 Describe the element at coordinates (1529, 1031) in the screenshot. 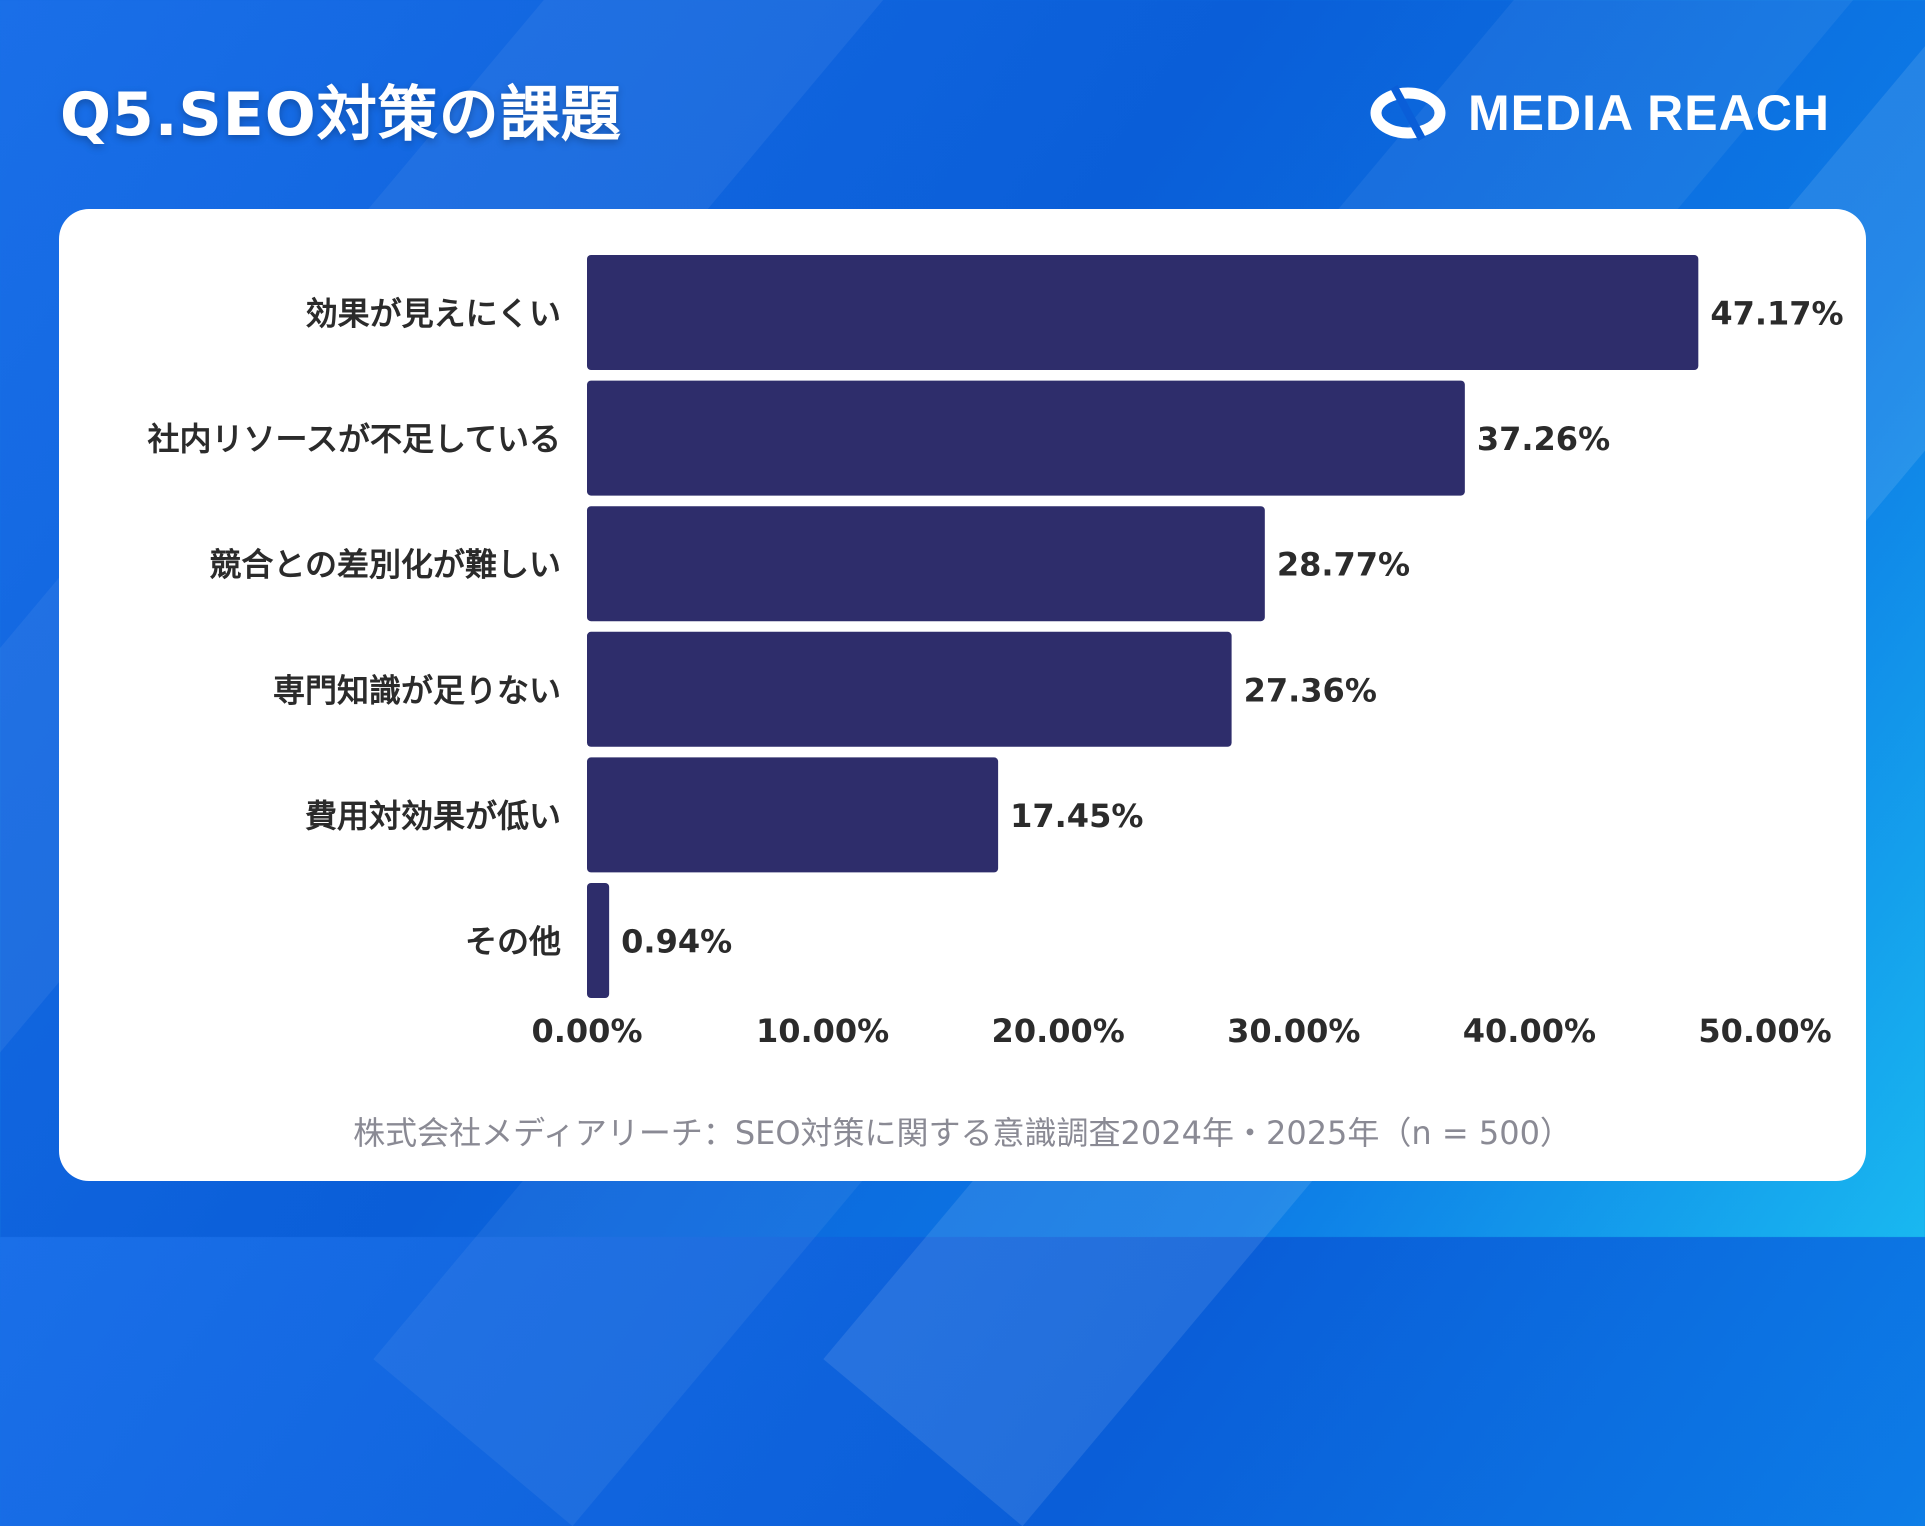

I see `x-tick-label: 40.00%` at that location.